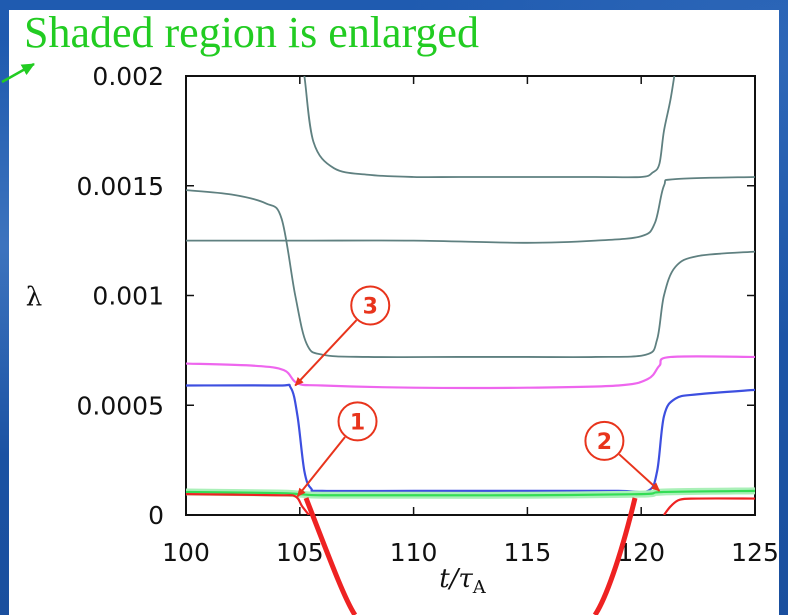 The width and height of the screenshot is (788, 615). Describe the element at coordinates (186, 552) in the screenshot. I see `x-tick-label: 100` at that location.